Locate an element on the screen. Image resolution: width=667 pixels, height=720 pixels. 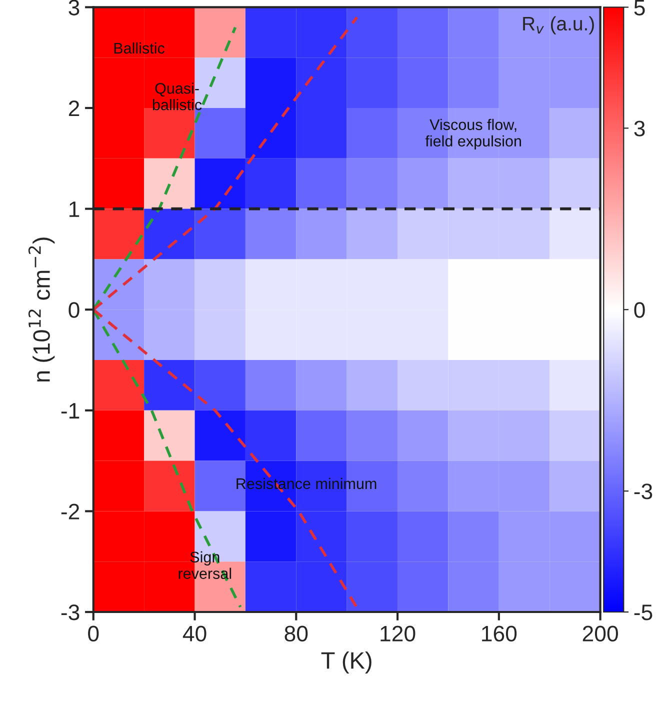
x-tick-label: 120 is located at coordinates (398, 634).